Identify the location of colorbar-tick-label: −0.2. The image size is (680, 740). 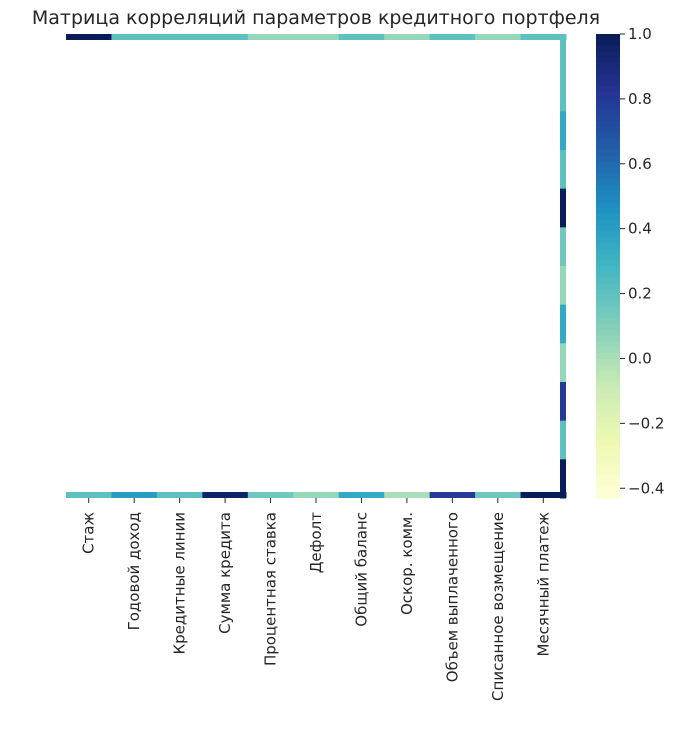
(646, 423).